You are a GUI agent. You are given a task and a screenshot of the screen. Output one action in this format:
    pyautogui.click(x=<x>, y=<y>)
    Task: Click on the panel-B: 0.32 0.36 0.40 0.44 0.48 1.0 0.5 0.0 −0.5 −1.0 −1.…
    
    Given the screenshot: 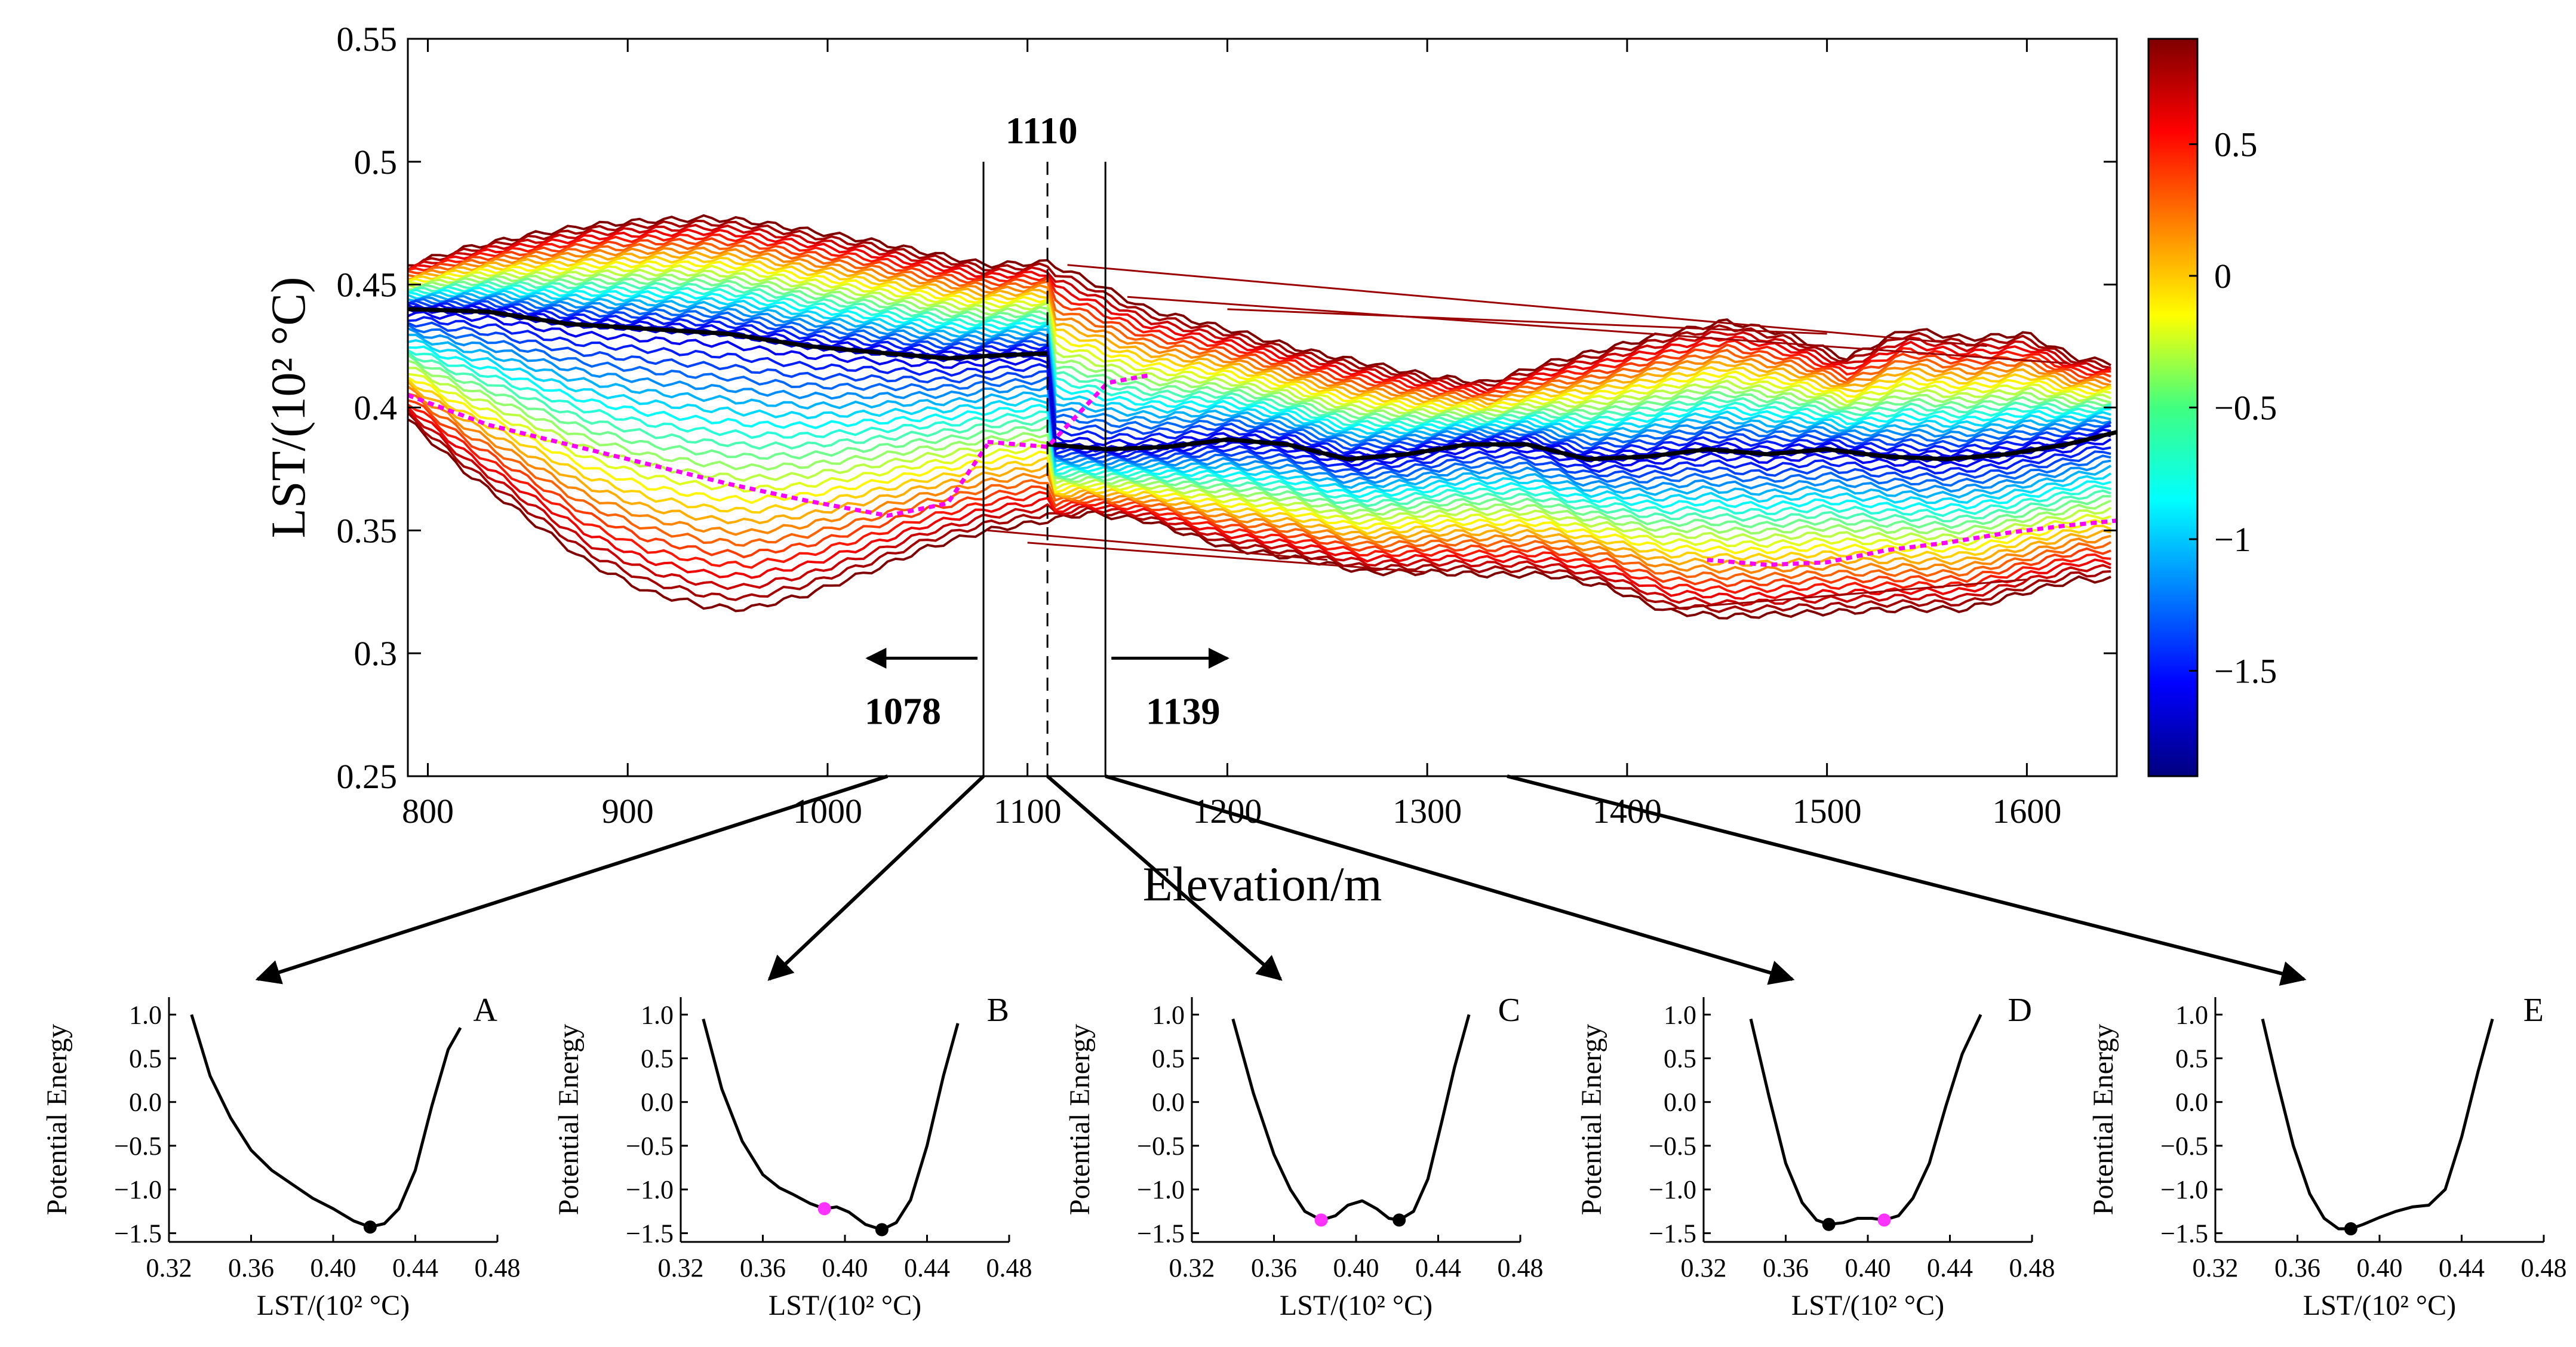 What is the action you would take?
    pyautogui.click(x=792, y=1156)
    